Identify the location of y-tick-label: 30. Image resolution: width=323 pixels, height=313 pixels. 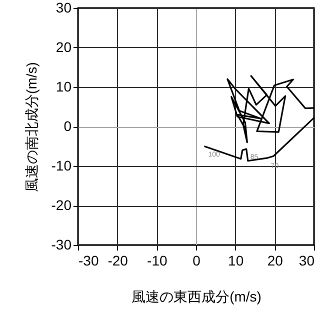
(64, 8).